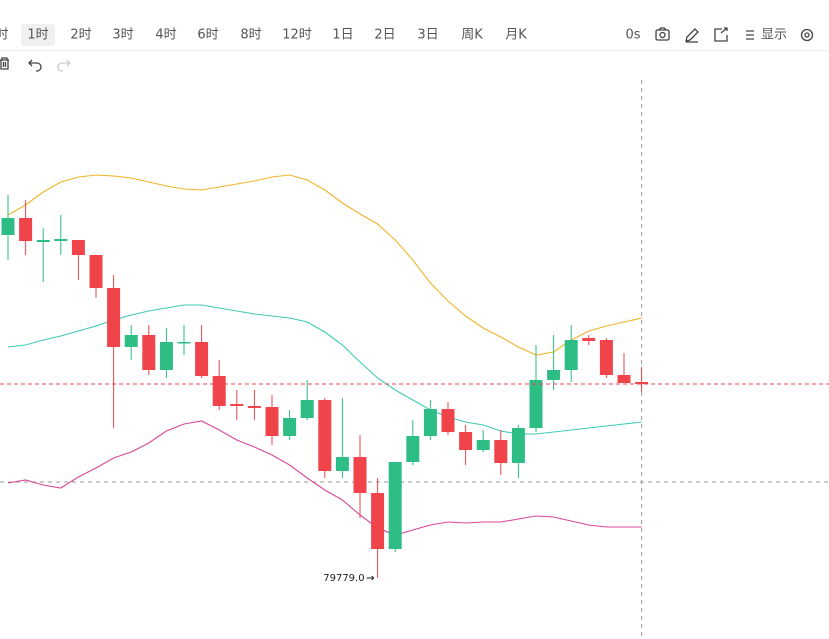 This screenshot has width=829, height=639. What do you see at coordinates (343, 578) in the screenshot?
I see `low-label: 79779.0` at bounding box center [343, 578].